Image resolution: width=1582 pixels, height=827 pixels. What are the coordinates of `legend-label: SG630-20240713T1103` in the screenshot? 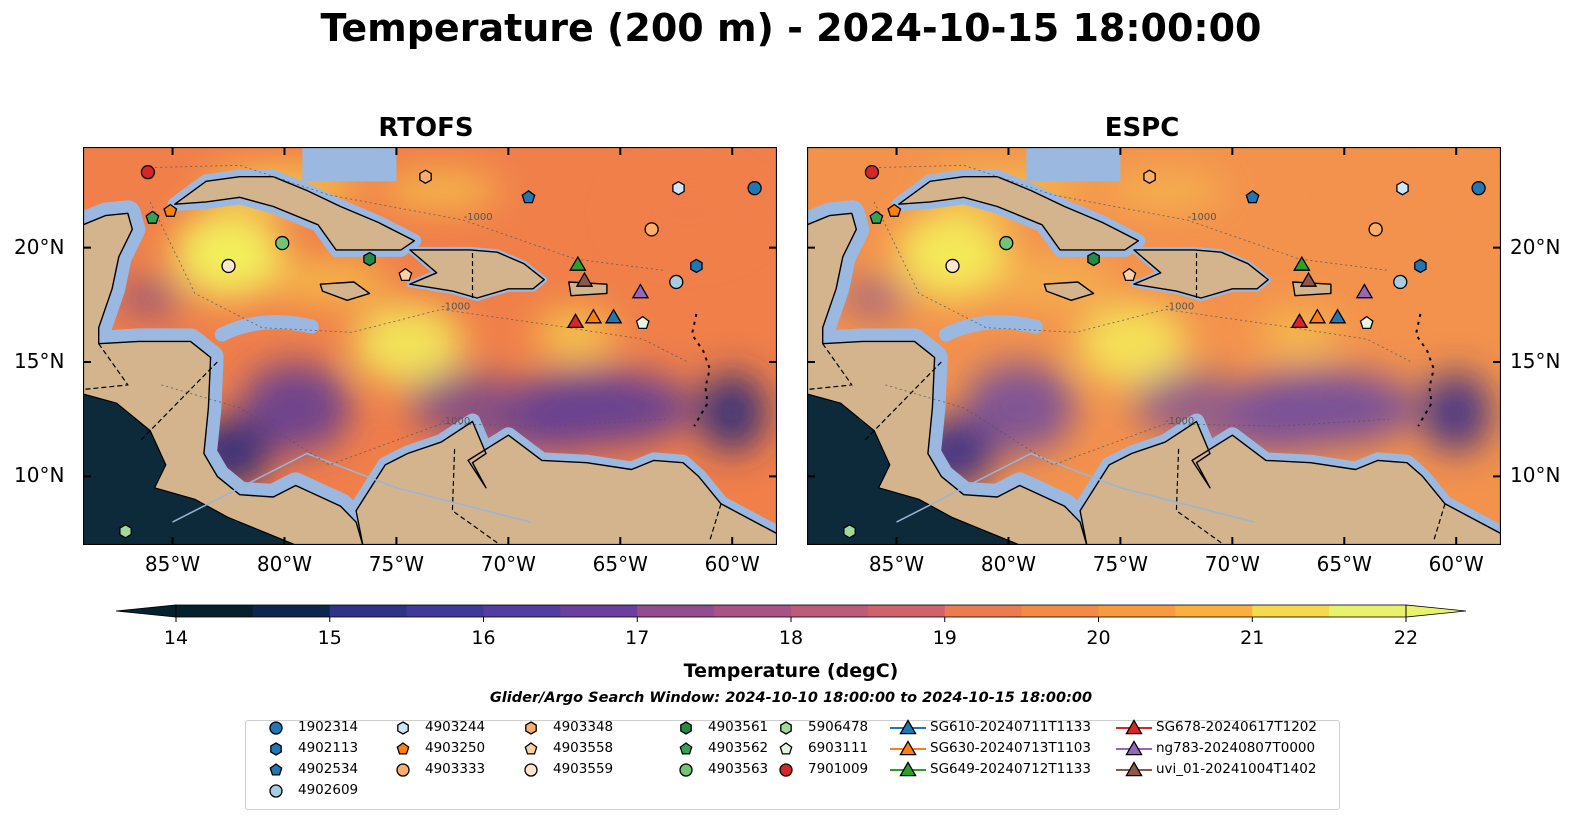 It's located at (1010, 748).